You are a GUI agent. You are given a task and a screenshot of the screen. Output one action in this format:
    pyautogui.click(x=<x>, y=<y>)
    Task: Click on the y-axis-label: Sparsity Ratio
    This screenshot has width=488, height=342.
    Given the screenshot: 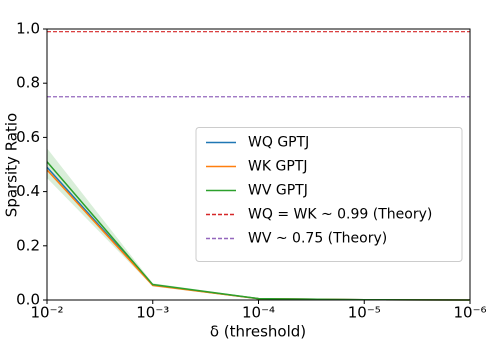 What is the action you would take?
    pyautogui.click(x=12, y=165)
    